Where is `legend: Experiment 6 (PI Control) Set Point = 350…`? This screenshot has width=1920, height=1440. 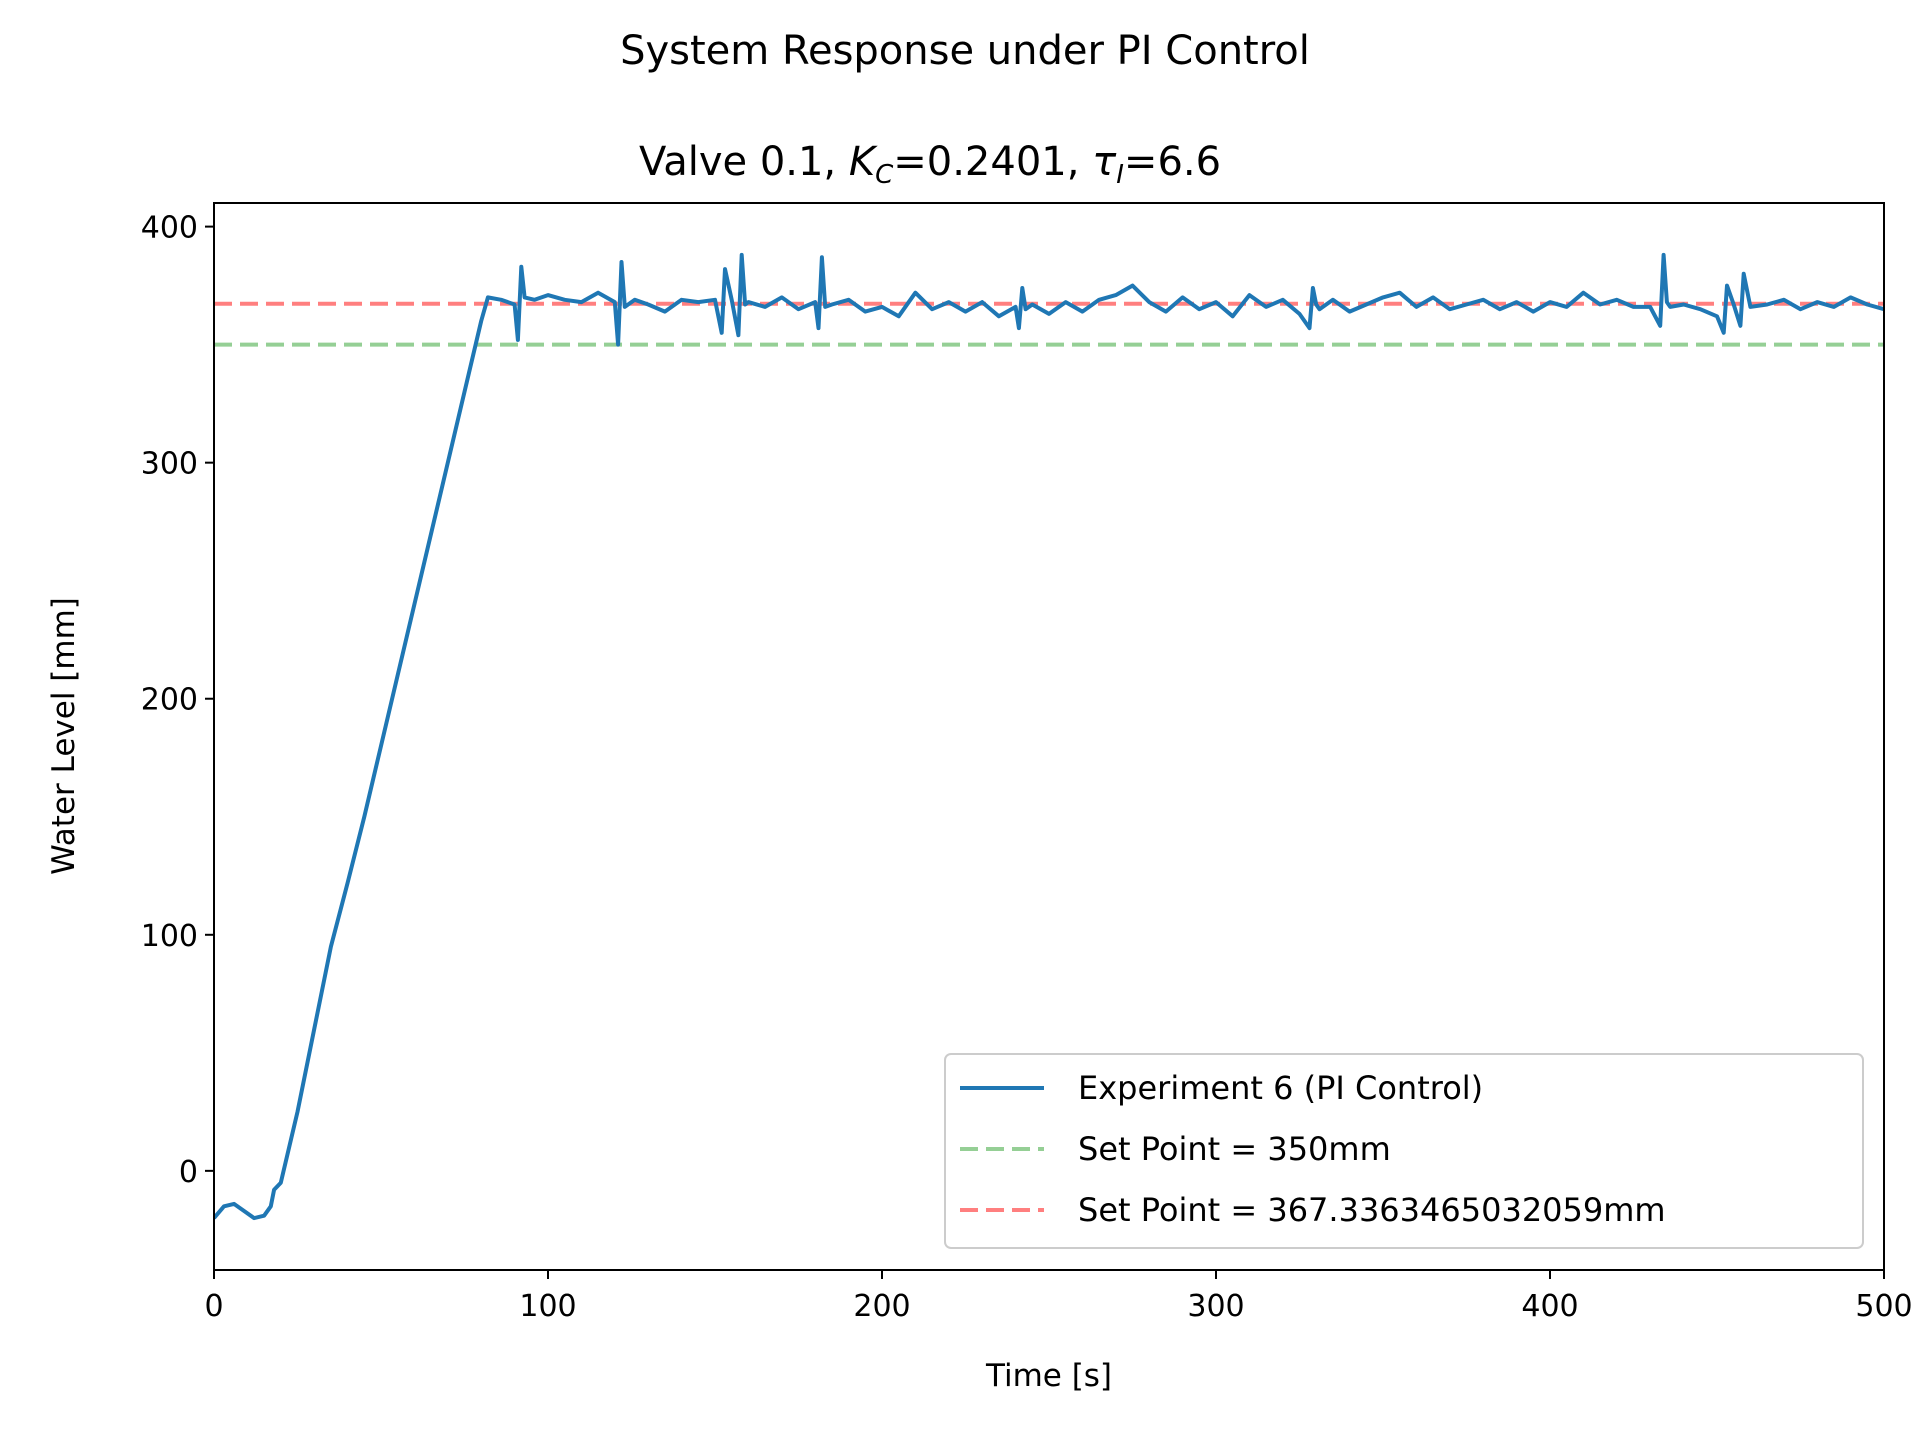
legend: Experiment 6 (PI Control) Set Point = 350… is located at coordinates (1404, 1151).